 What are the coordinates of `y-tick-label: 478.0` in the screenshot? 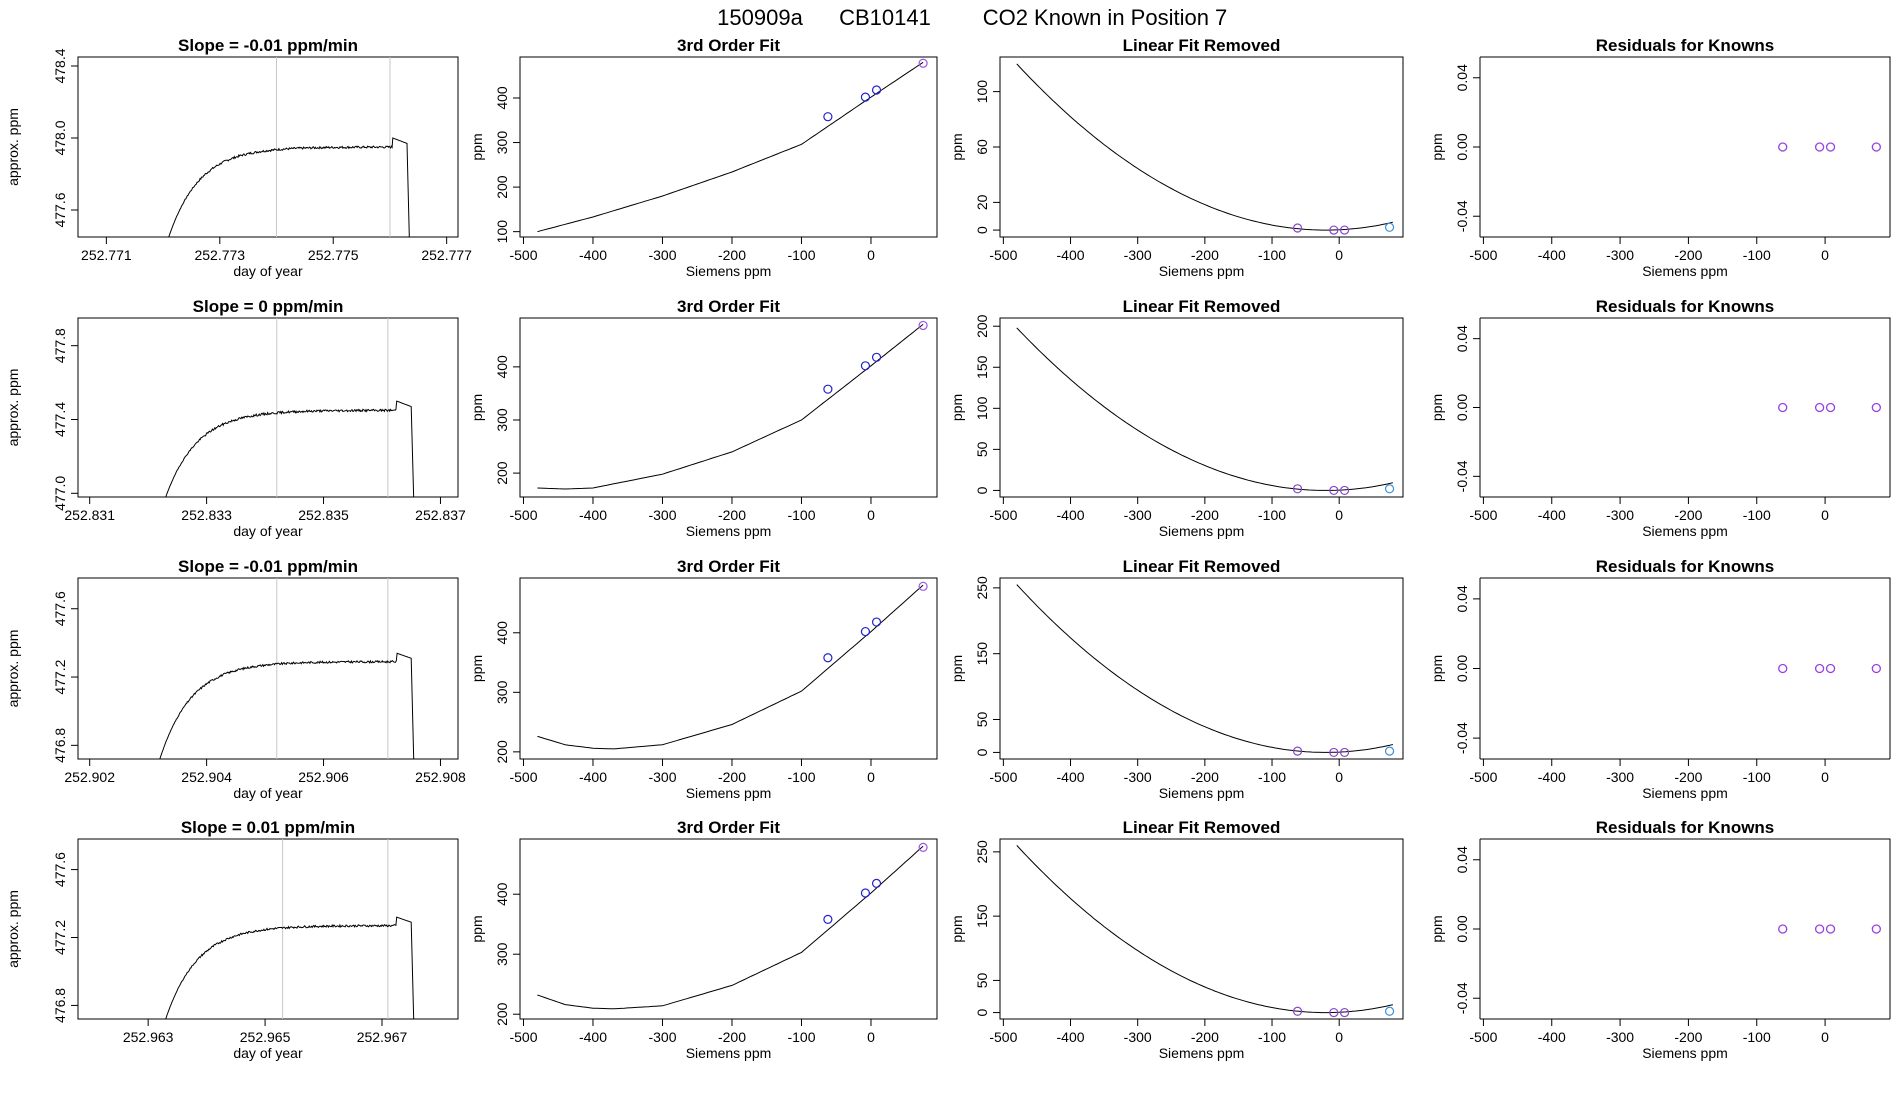 It's located at (60, 137).